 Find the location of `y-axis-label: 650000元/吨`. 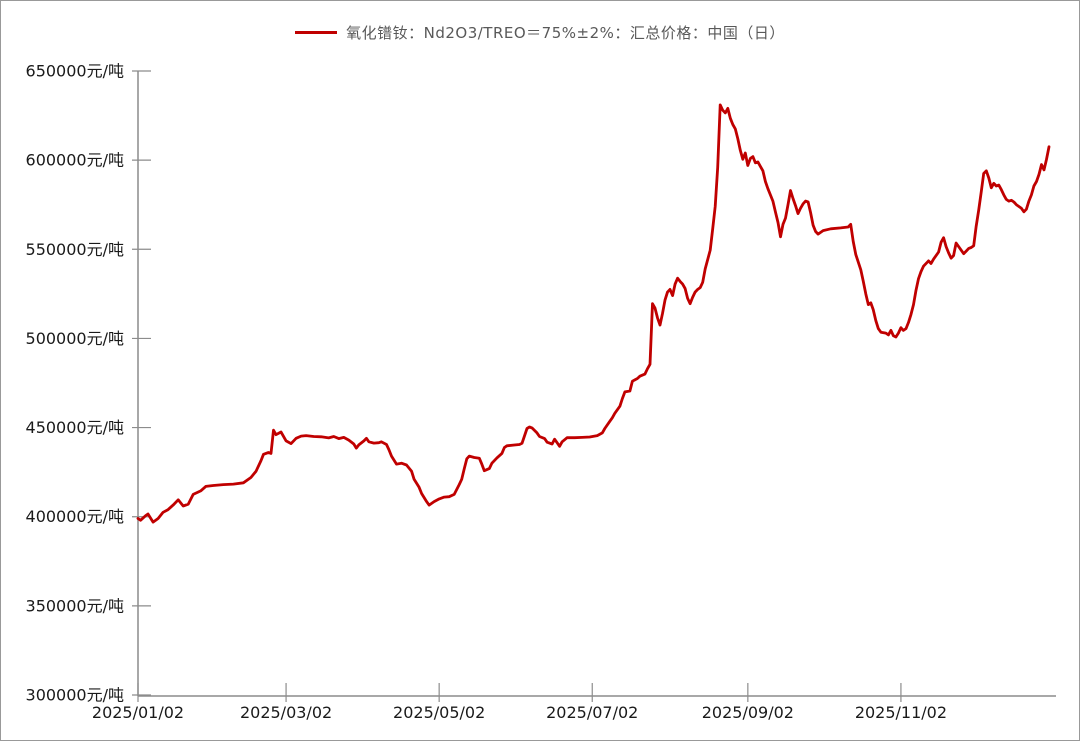

y-axis-label: 650000元/吨 is located at coordinates (75, 71).